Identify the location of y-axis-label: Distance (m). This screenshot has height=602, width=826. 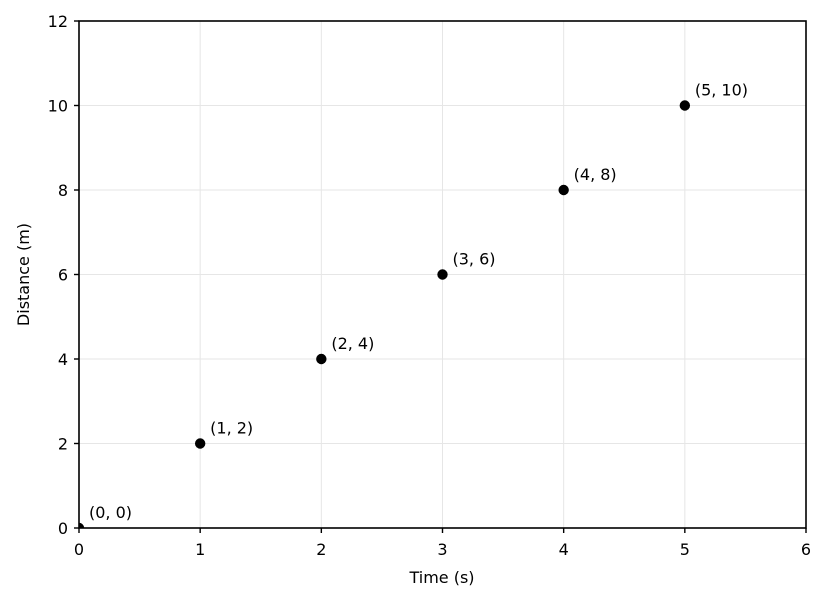
(23, 274).